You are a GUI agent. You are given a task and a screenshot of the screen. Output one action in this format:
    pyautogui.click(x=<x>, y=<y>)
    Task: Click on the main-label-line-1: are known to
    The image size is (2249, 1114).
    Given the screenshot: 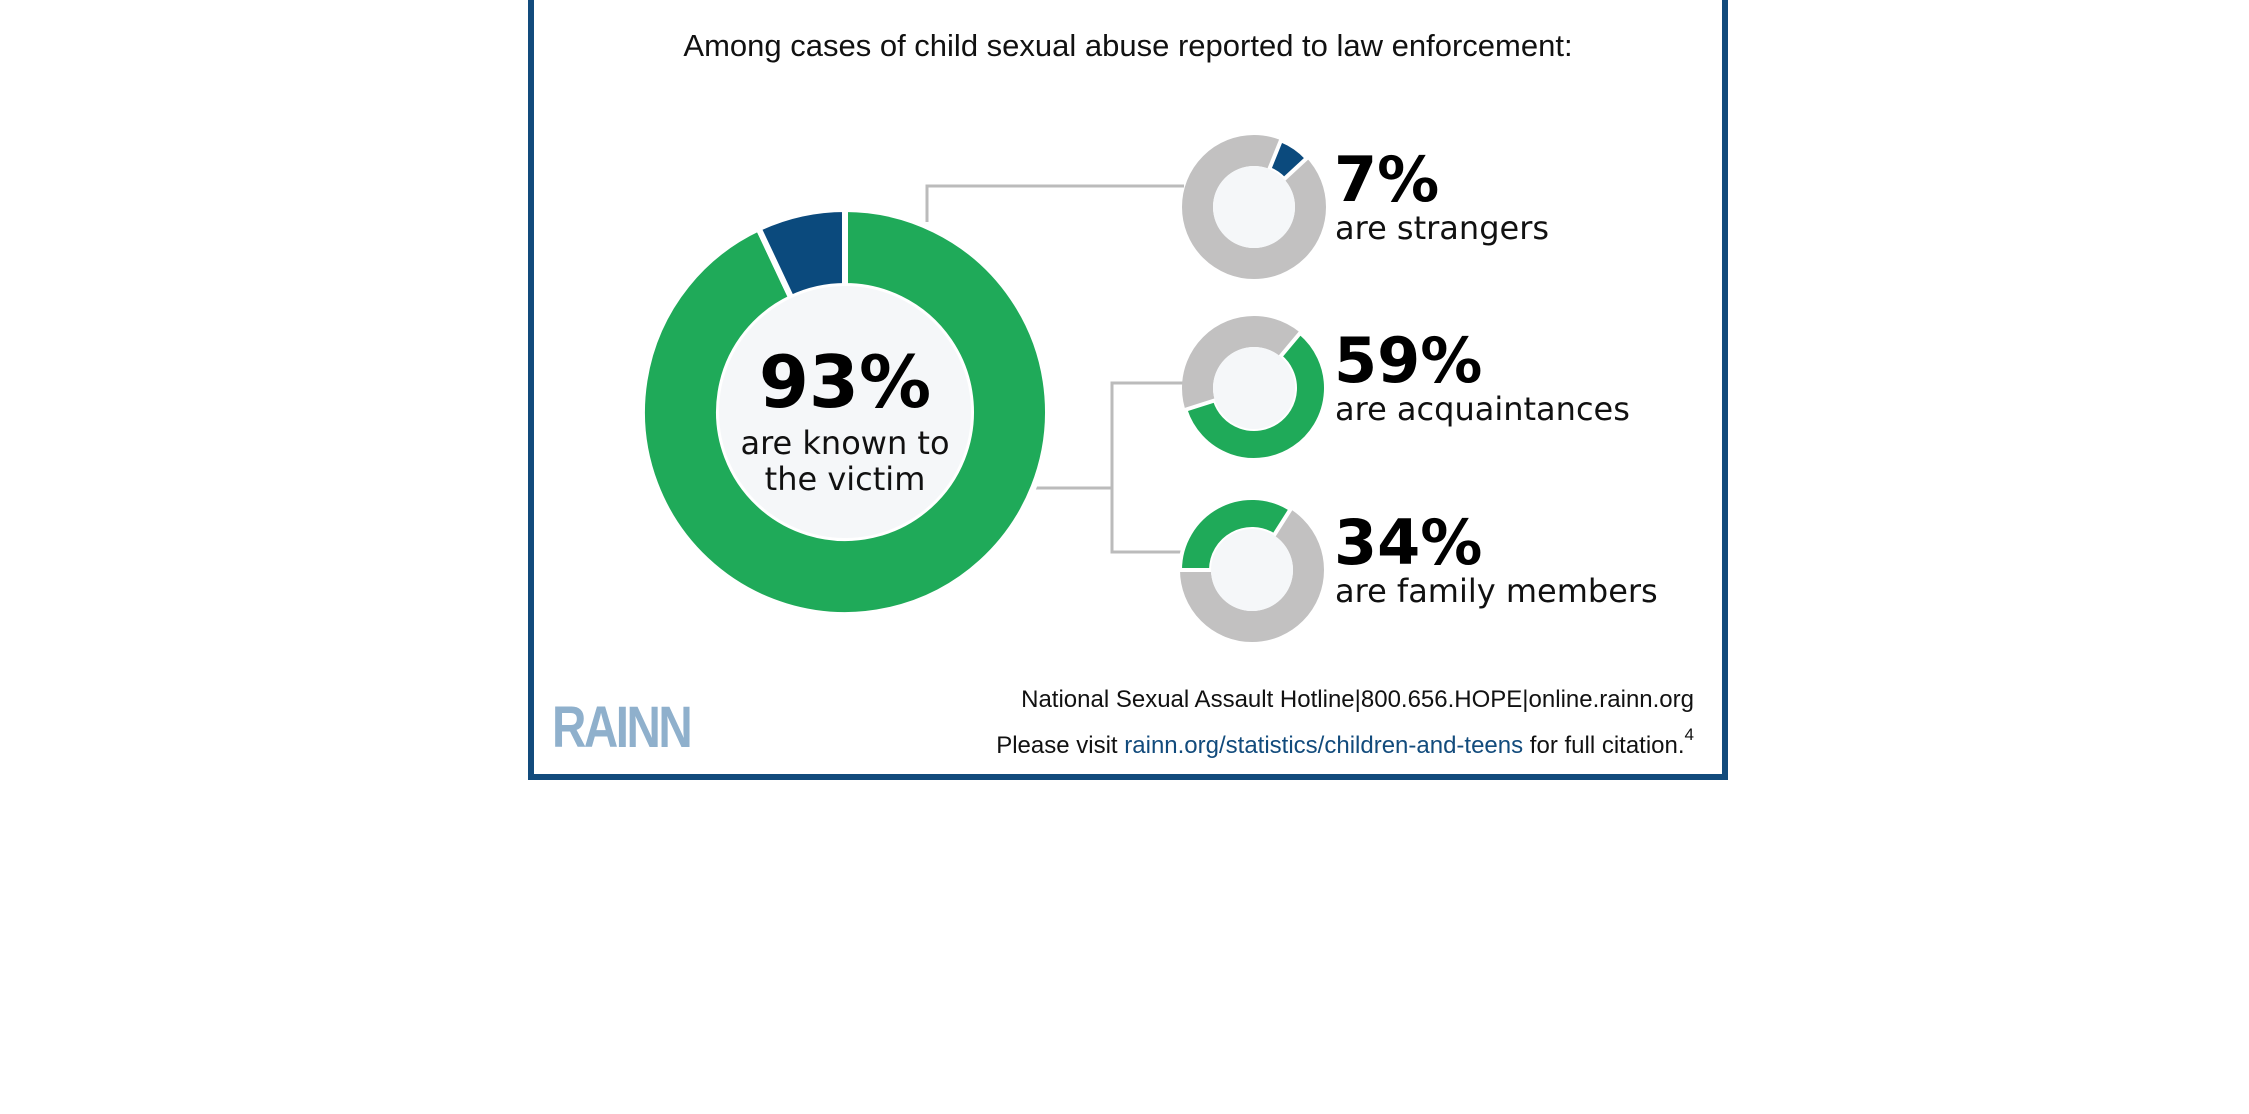 What is the action you would take?
    pyautogui.click(x=844, y=443)
    